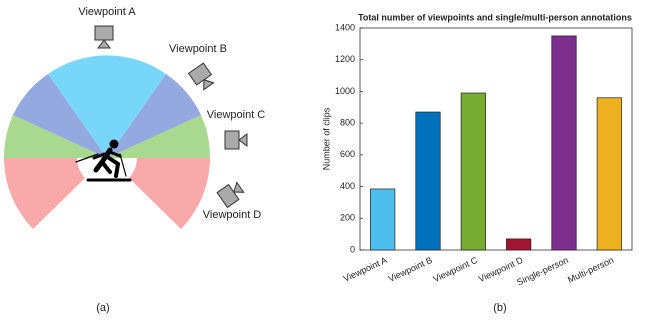 The width and height of the screenshot is (664, 321). I want to click on x-tick-label: Viewpoint C, so click(456, 270).